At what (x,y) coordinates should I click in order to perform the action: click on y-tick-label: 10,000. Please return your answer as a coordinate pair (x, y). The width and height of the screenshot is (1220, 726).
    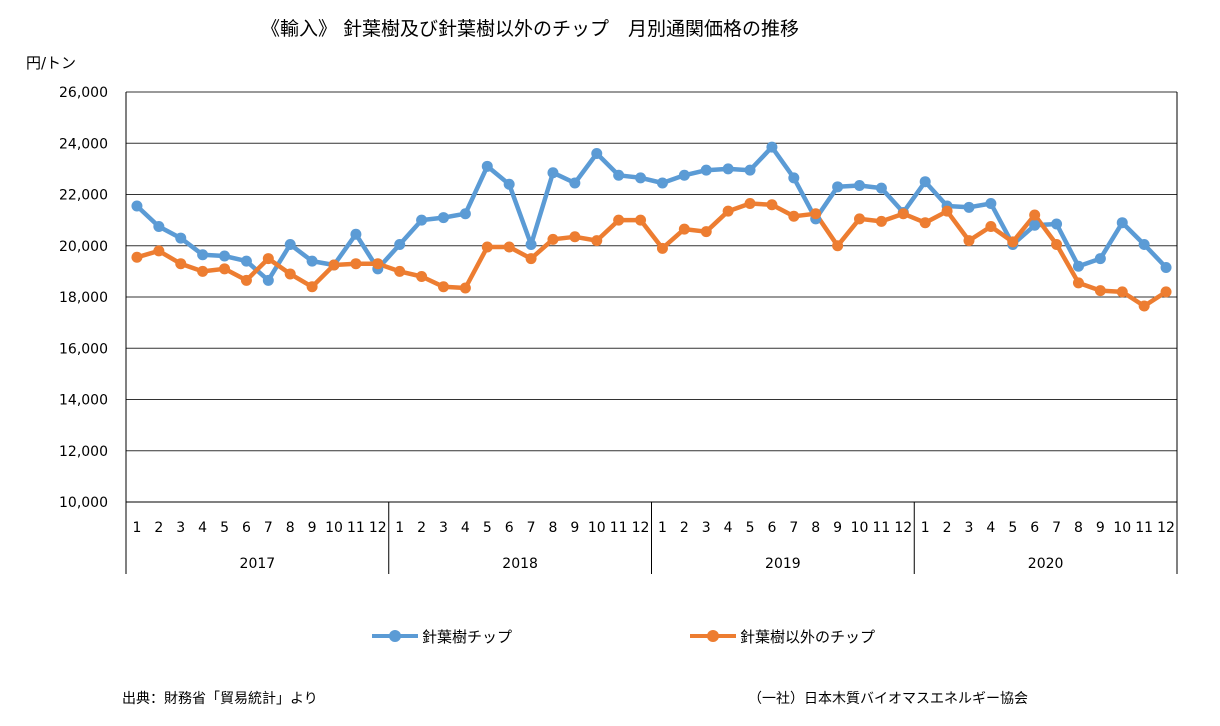
    Looking at the image, I should click on (83, 503).